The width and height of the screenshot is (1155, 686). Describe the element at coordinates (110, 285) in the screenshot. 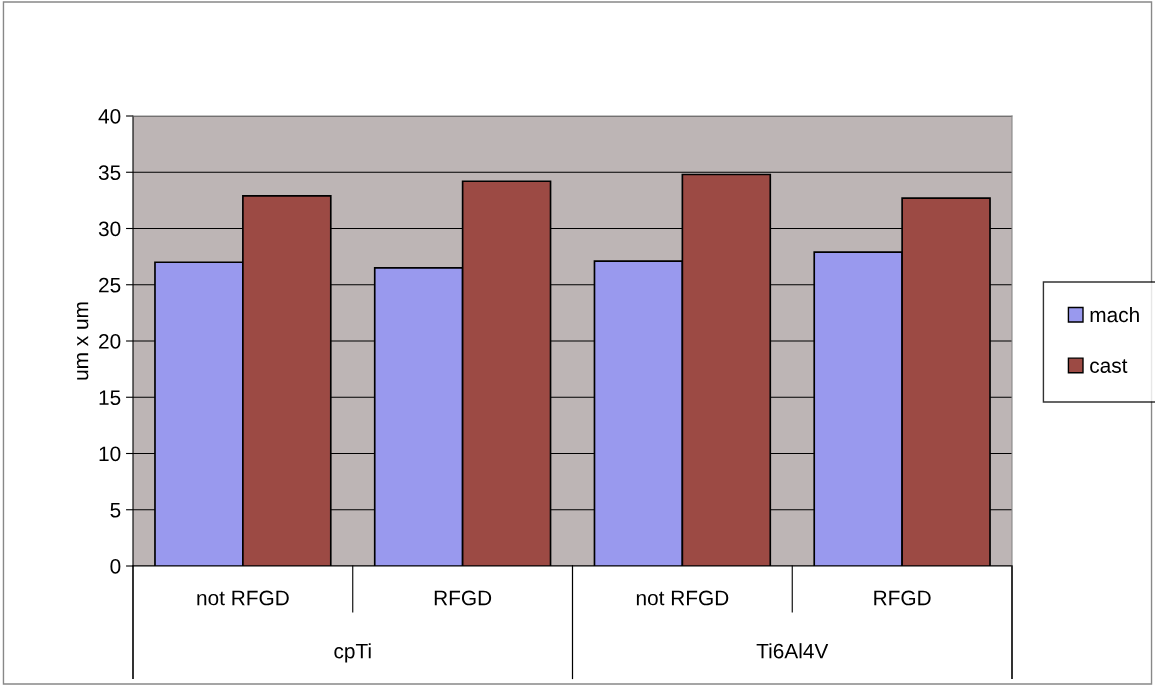

I see `y-tick-label: 25` at that location.